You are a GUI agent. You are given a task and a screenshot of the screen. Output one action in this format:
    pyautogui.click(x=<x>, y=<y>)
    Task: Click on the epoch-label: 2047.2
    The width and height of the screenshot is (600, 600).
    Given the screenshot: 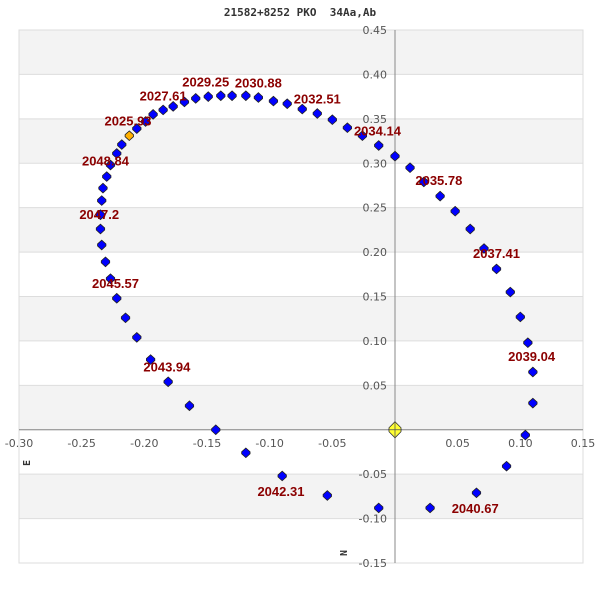 What is the action you would take?
    pyautogui.click(x=99, y=214)
    